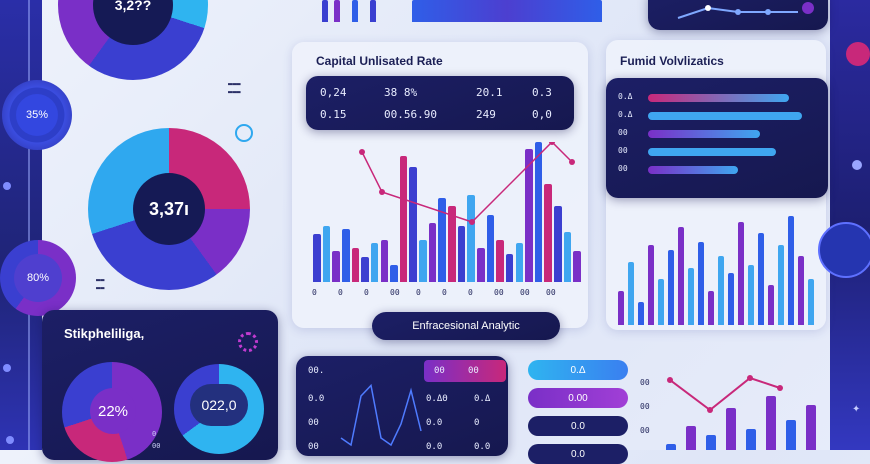 The image size is (870, 464). Describe the element at coordinates (738, 15) in the screenshot. I see `top-right-line-widget` at that location.